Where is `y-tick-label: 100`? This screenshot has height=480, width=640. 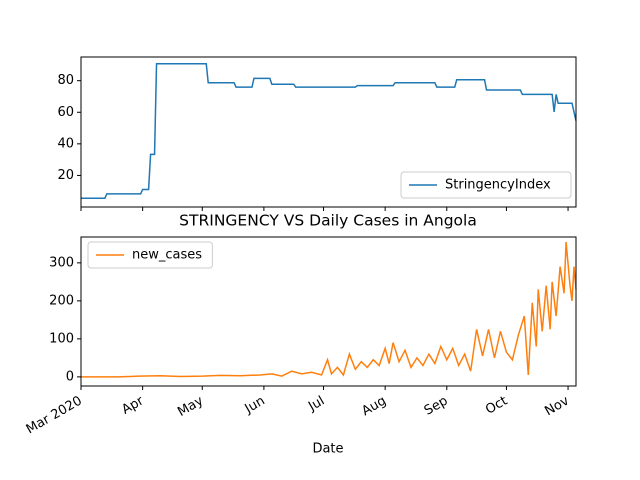
y-tick-label: 100 is located at coordinates (61, 338).